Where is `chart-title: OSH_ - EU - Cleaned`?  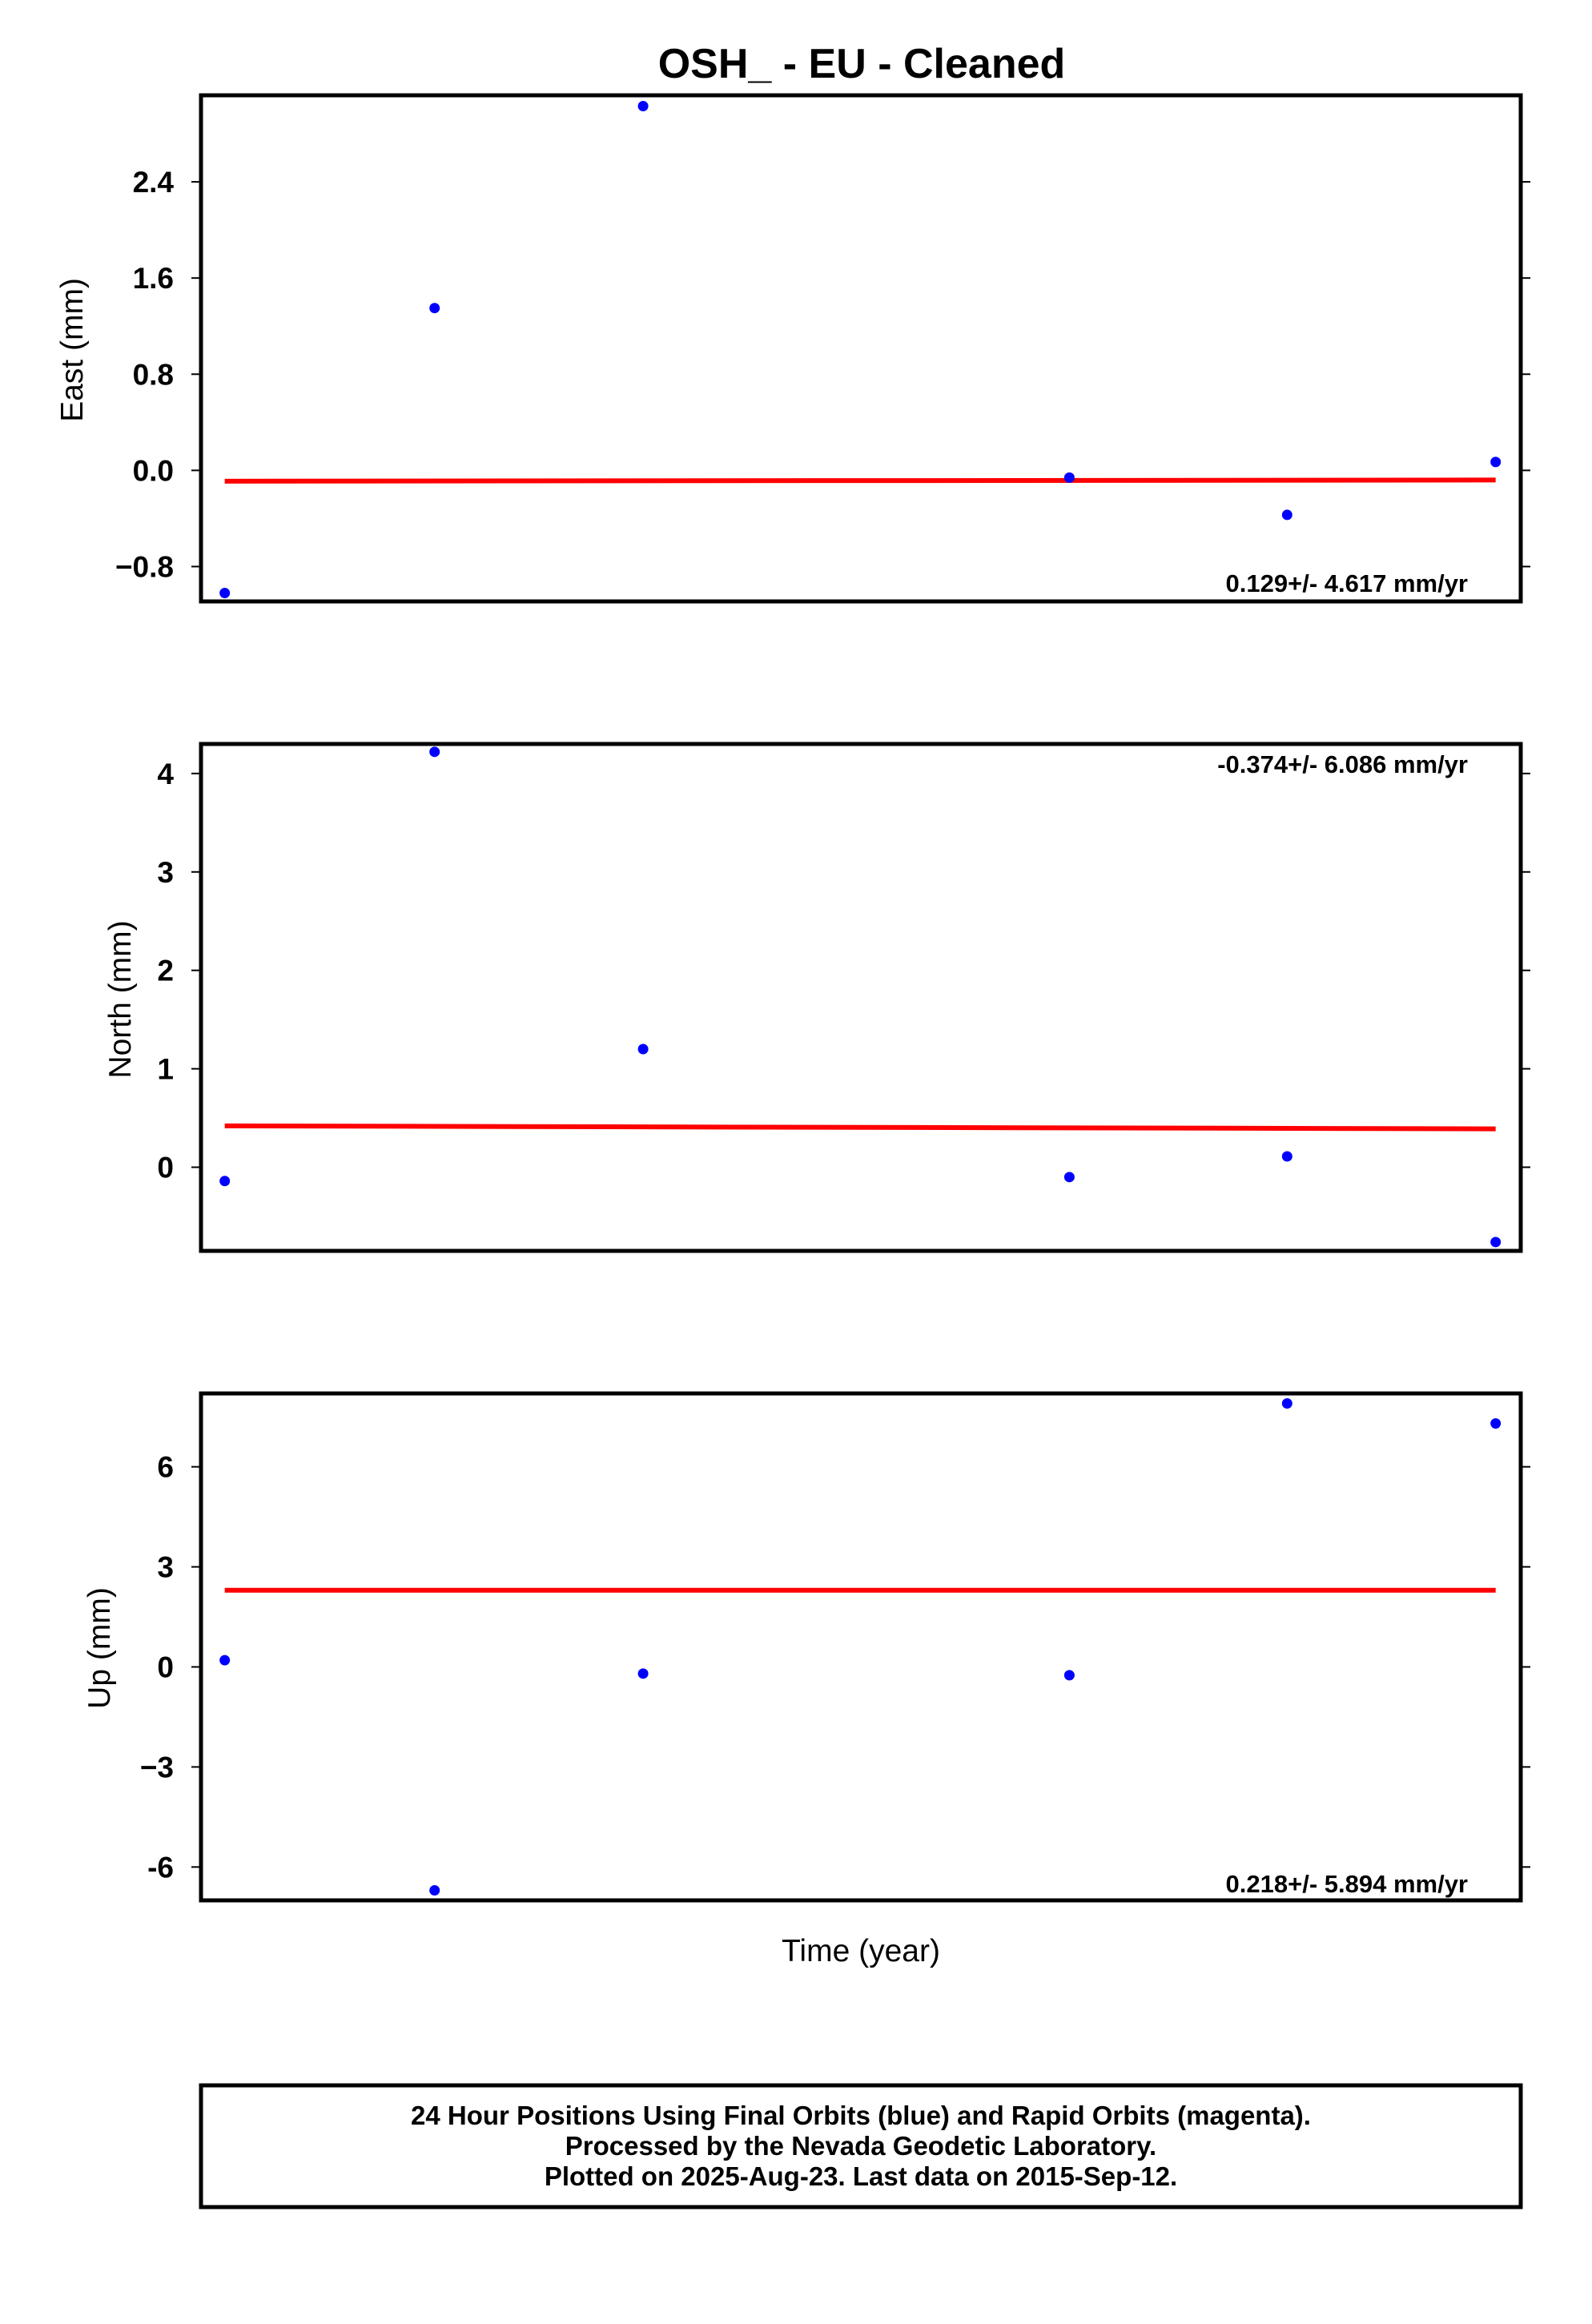
chart-title: OSH_ - EU - Cleaned is located at coordinates (862, 64).